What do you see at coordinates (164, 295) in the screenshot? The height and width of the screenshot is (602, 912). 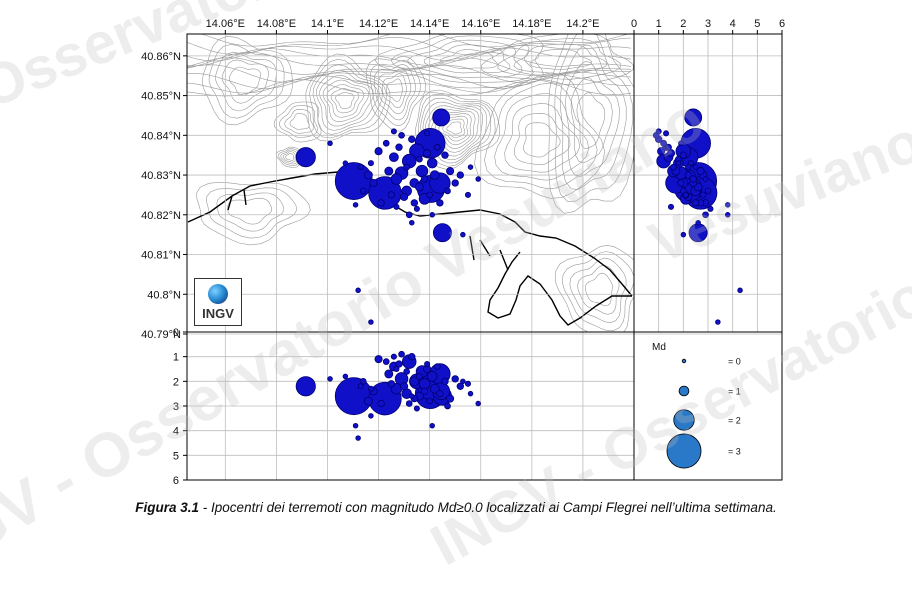 I see `y-tick-label: 40.8°N` at bounding box center [164, 295].